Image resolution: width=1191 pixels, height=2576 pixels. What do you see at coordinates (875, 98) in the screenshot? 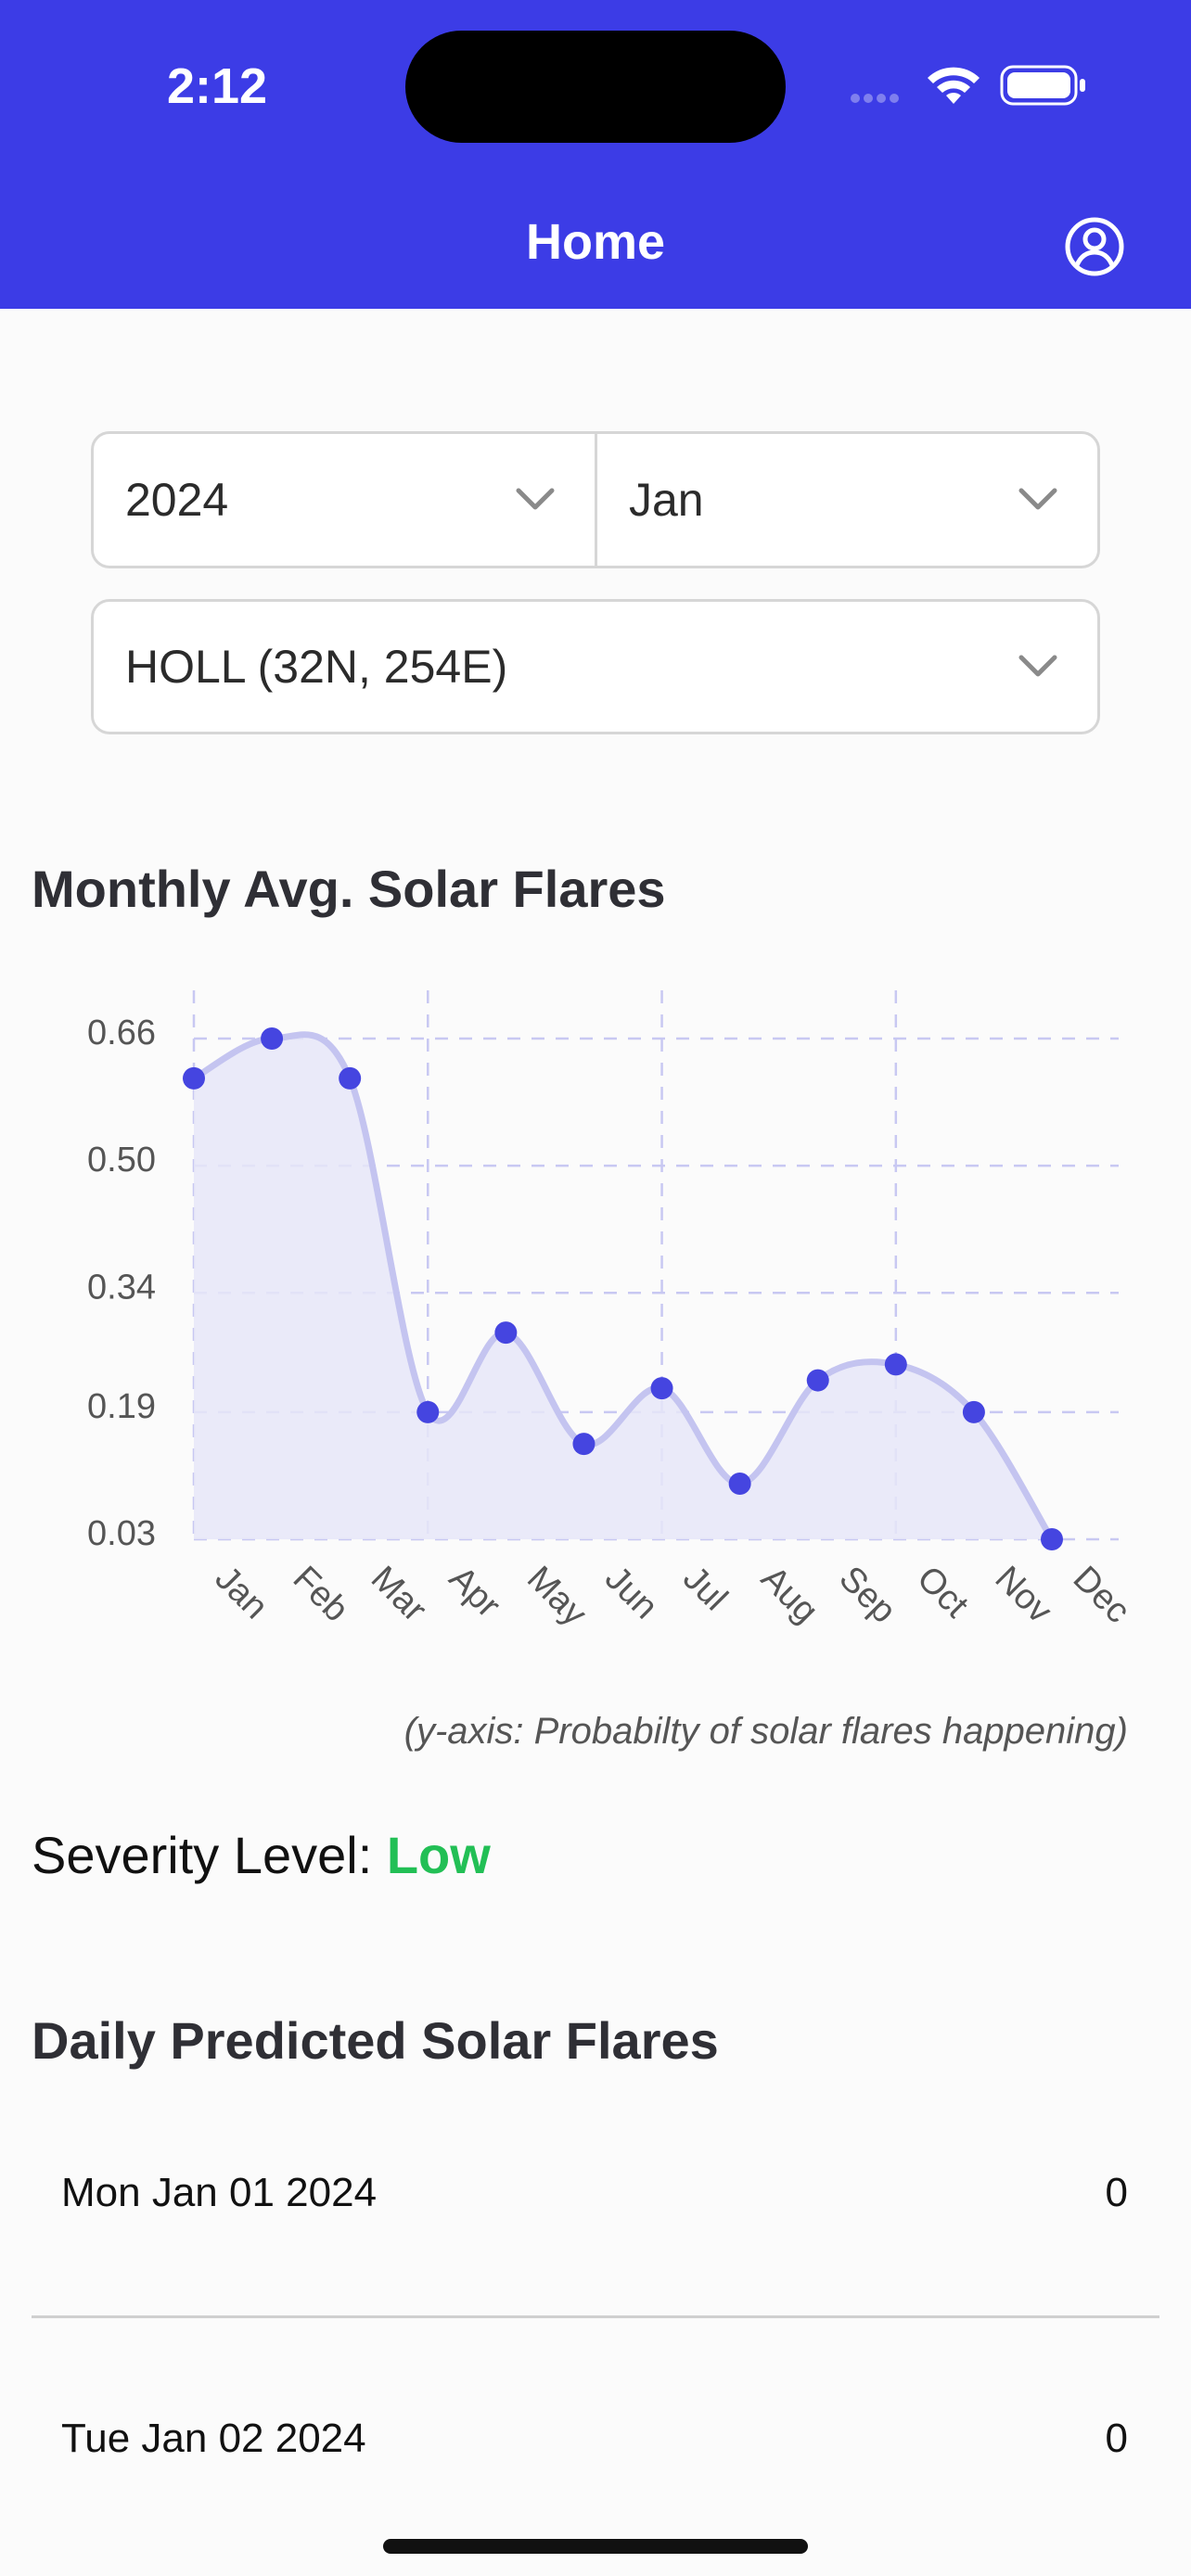
I see `cellular-signal-icon` at bounding box center [875, 98].